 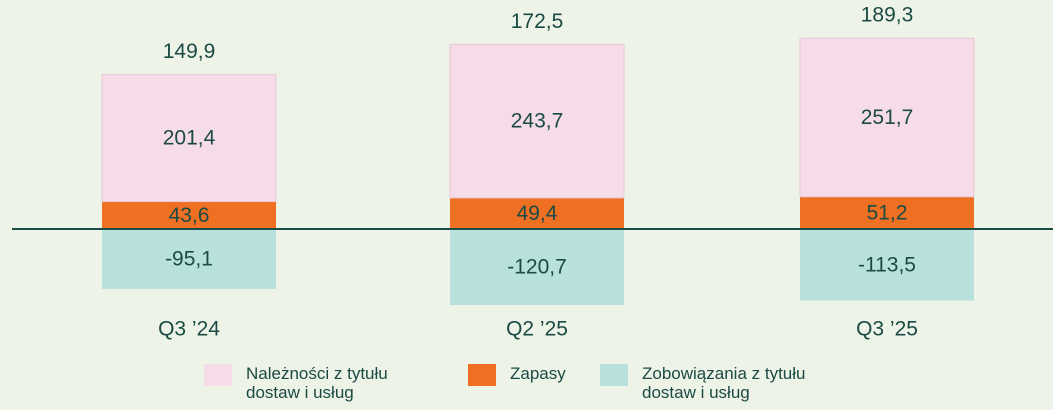 I want to click on total-label: 172,5, so click(x=537, y=21).